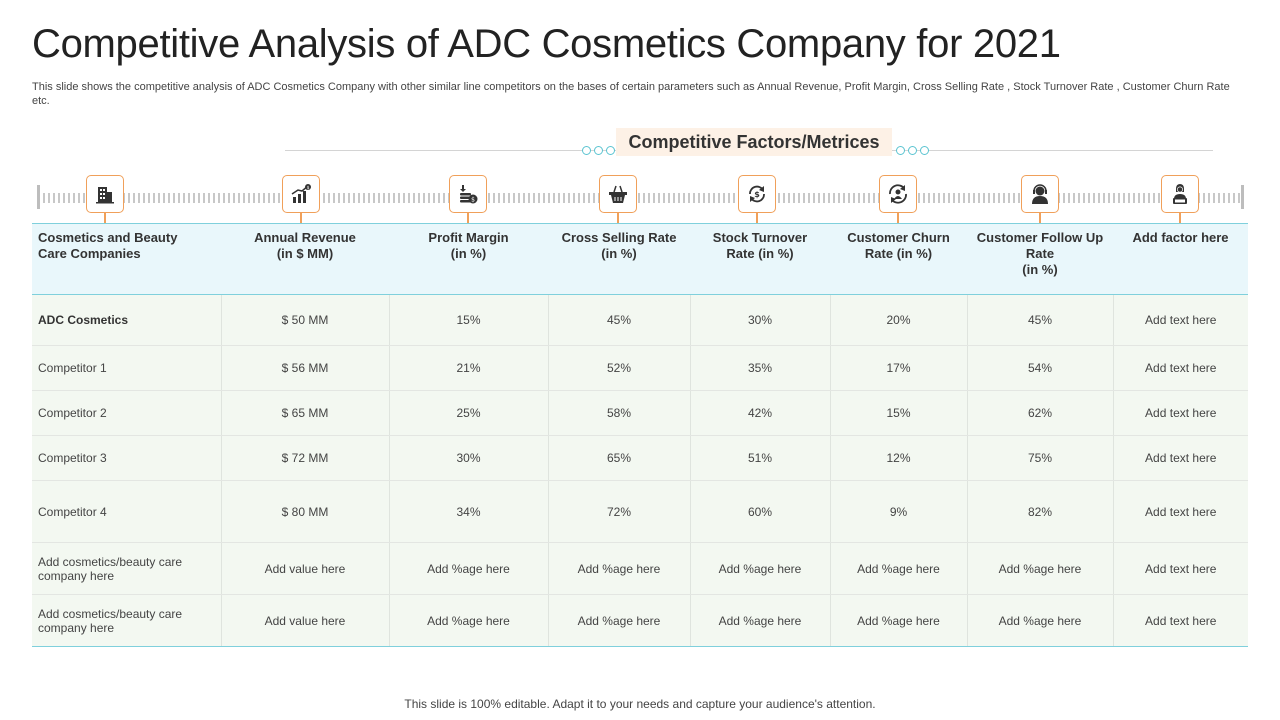 Image resolution: width=1280 pixels, height=720 pixels. Describe the element at coordinates (598, 150) in the screenshot. I see `decor-dots-left` at that location.